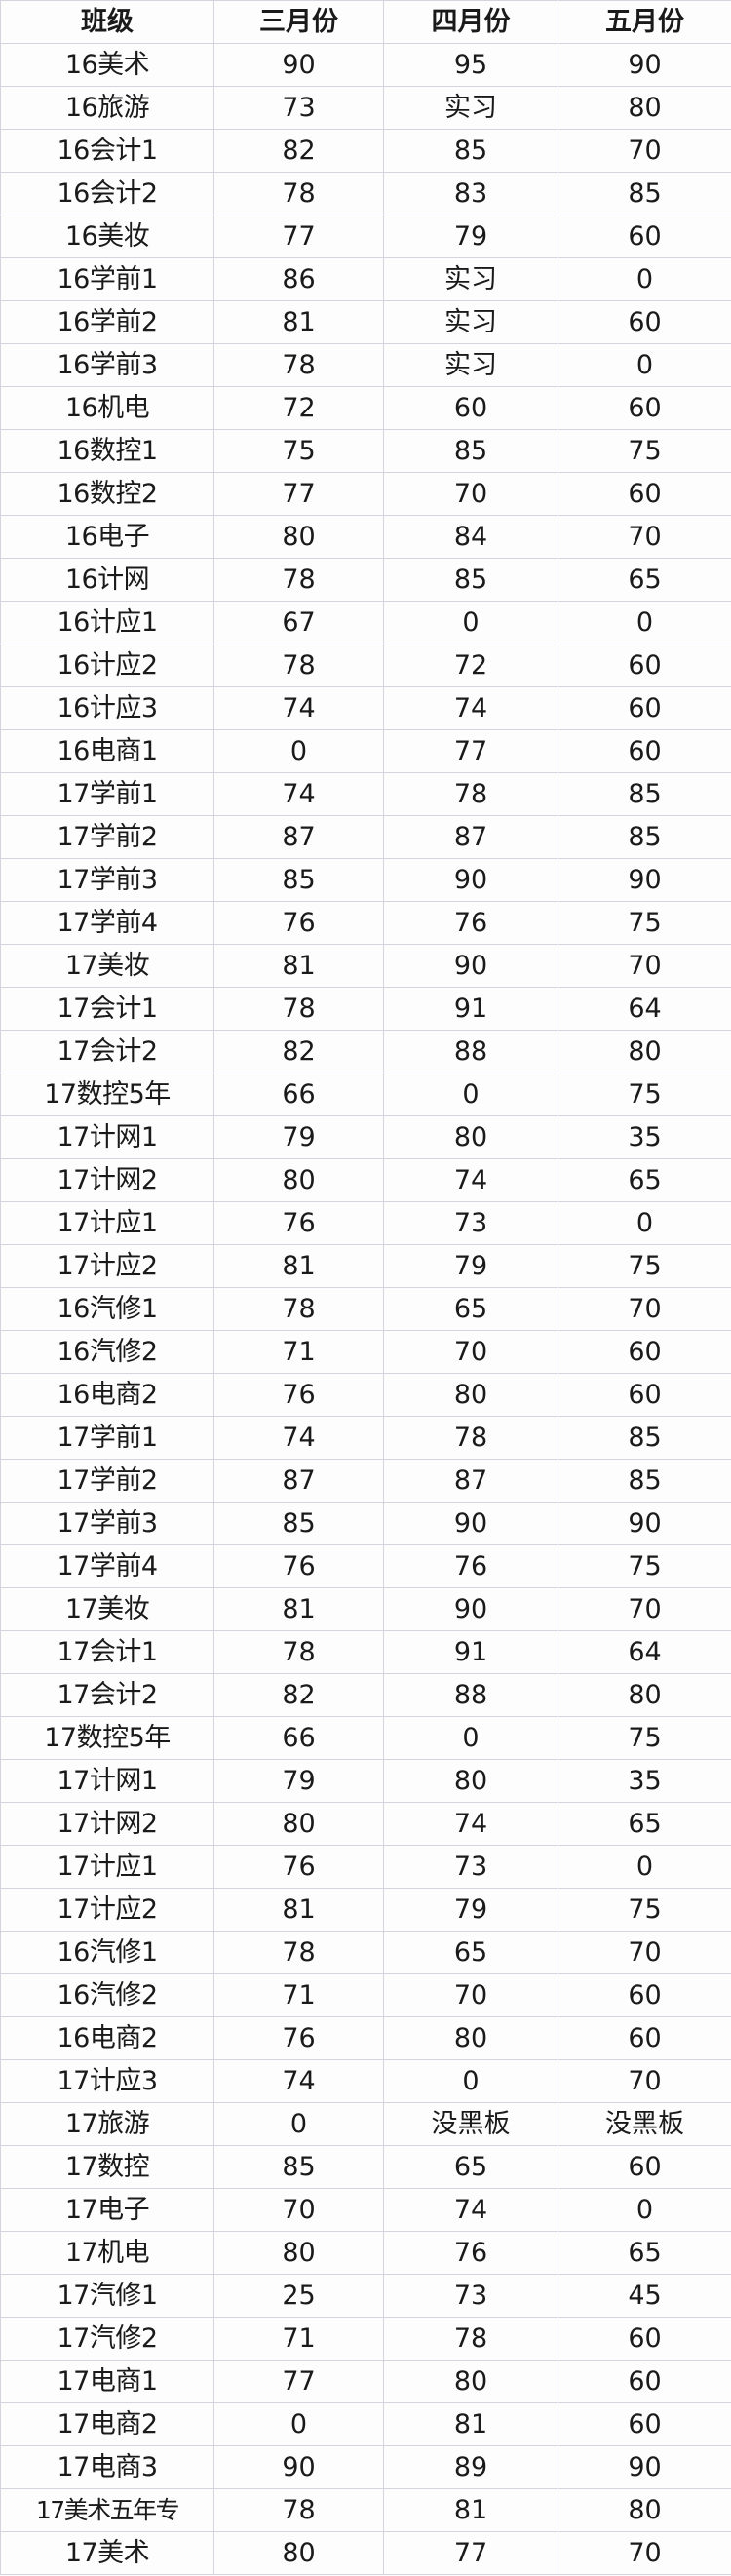 The height and width of the screenshot is (2576, 731). I want to click on cell-april-score: 实习, so click(470, 279).